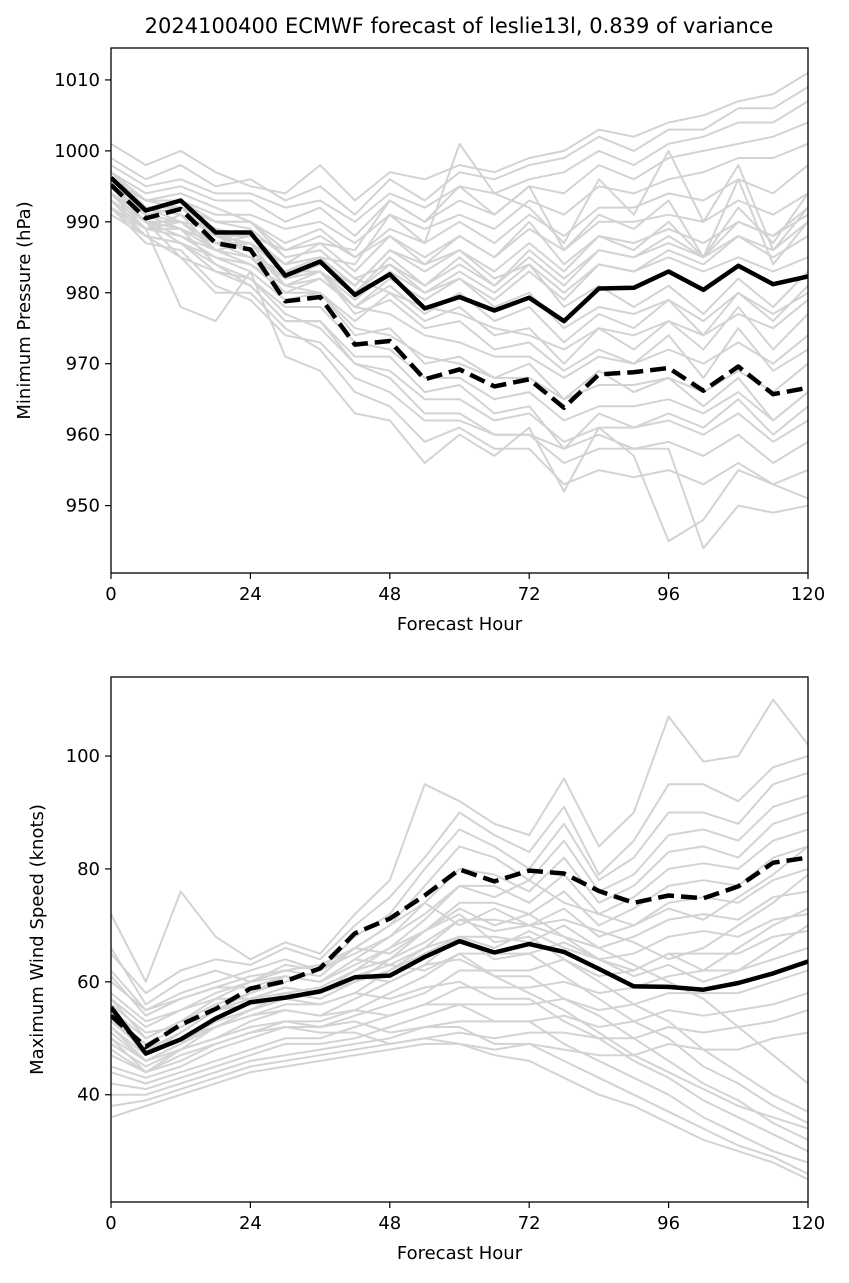 Image resolution: width=849 pixels, height=1283 pixels. Describe the element at coordinates (88, 1095) in the screenshot. I see `wind-y-tick-label: 40` at that location.